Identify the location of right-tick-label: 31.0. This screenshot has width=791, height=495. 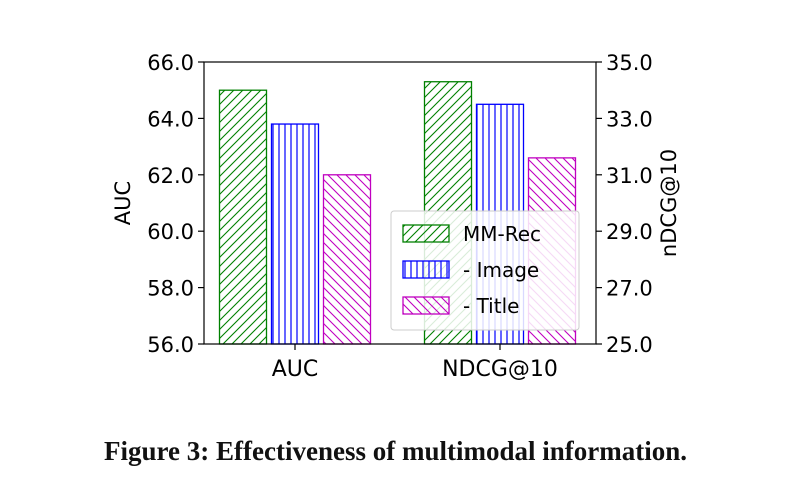
(629, 176).